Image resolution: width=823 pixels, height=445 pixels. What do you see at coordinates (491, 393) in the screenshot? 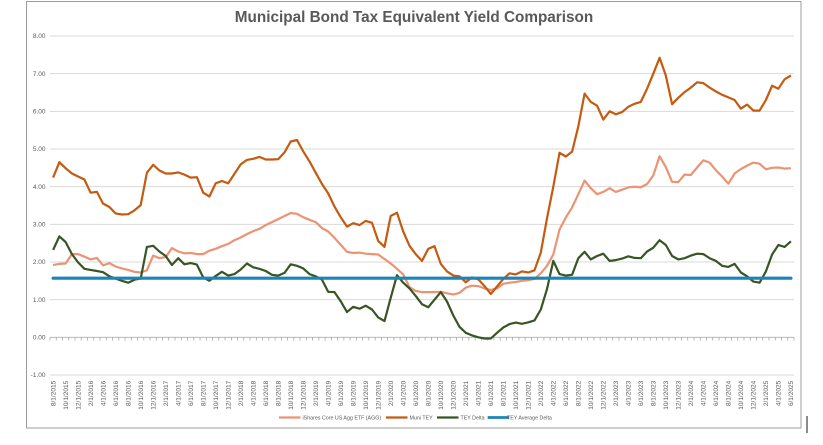
I see `svg-text: 6/1/2021` at bounding box center [491, 393].